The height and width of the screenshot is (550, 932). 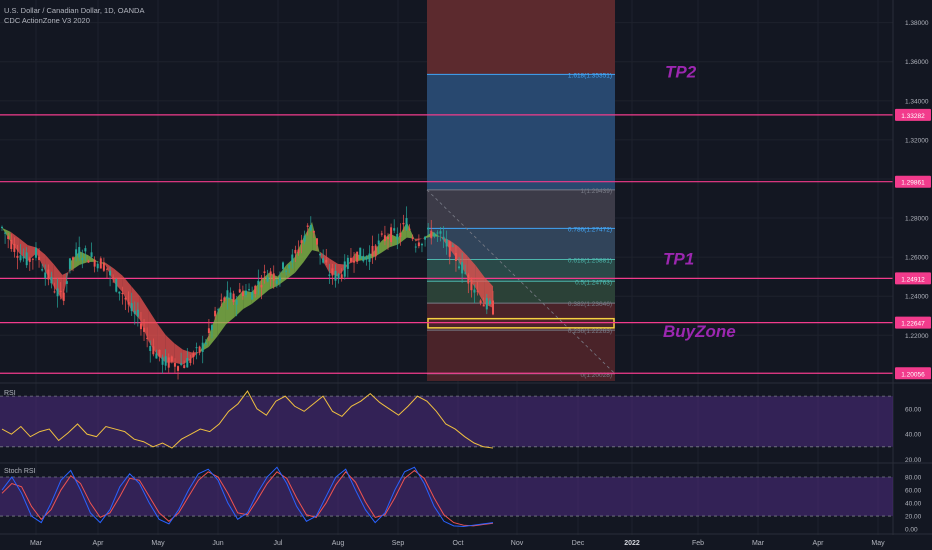 What do you see at coordinates (590, 331) in the screenshot?
I see `fib-level-label: 0.236(1.22263)` at bounding box center [590, 331].